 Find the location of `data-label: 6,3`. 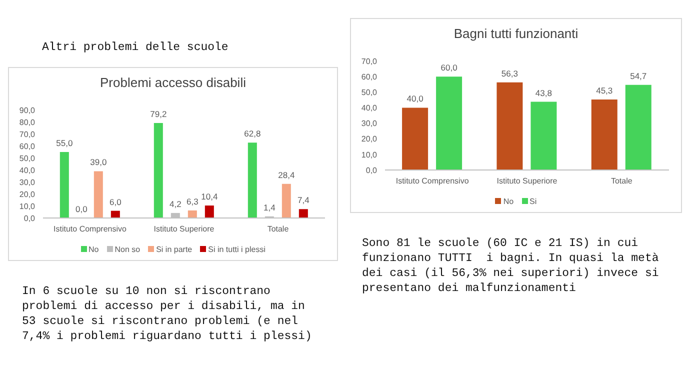

data-label: 6,3 is located at coordinates (192, 201).